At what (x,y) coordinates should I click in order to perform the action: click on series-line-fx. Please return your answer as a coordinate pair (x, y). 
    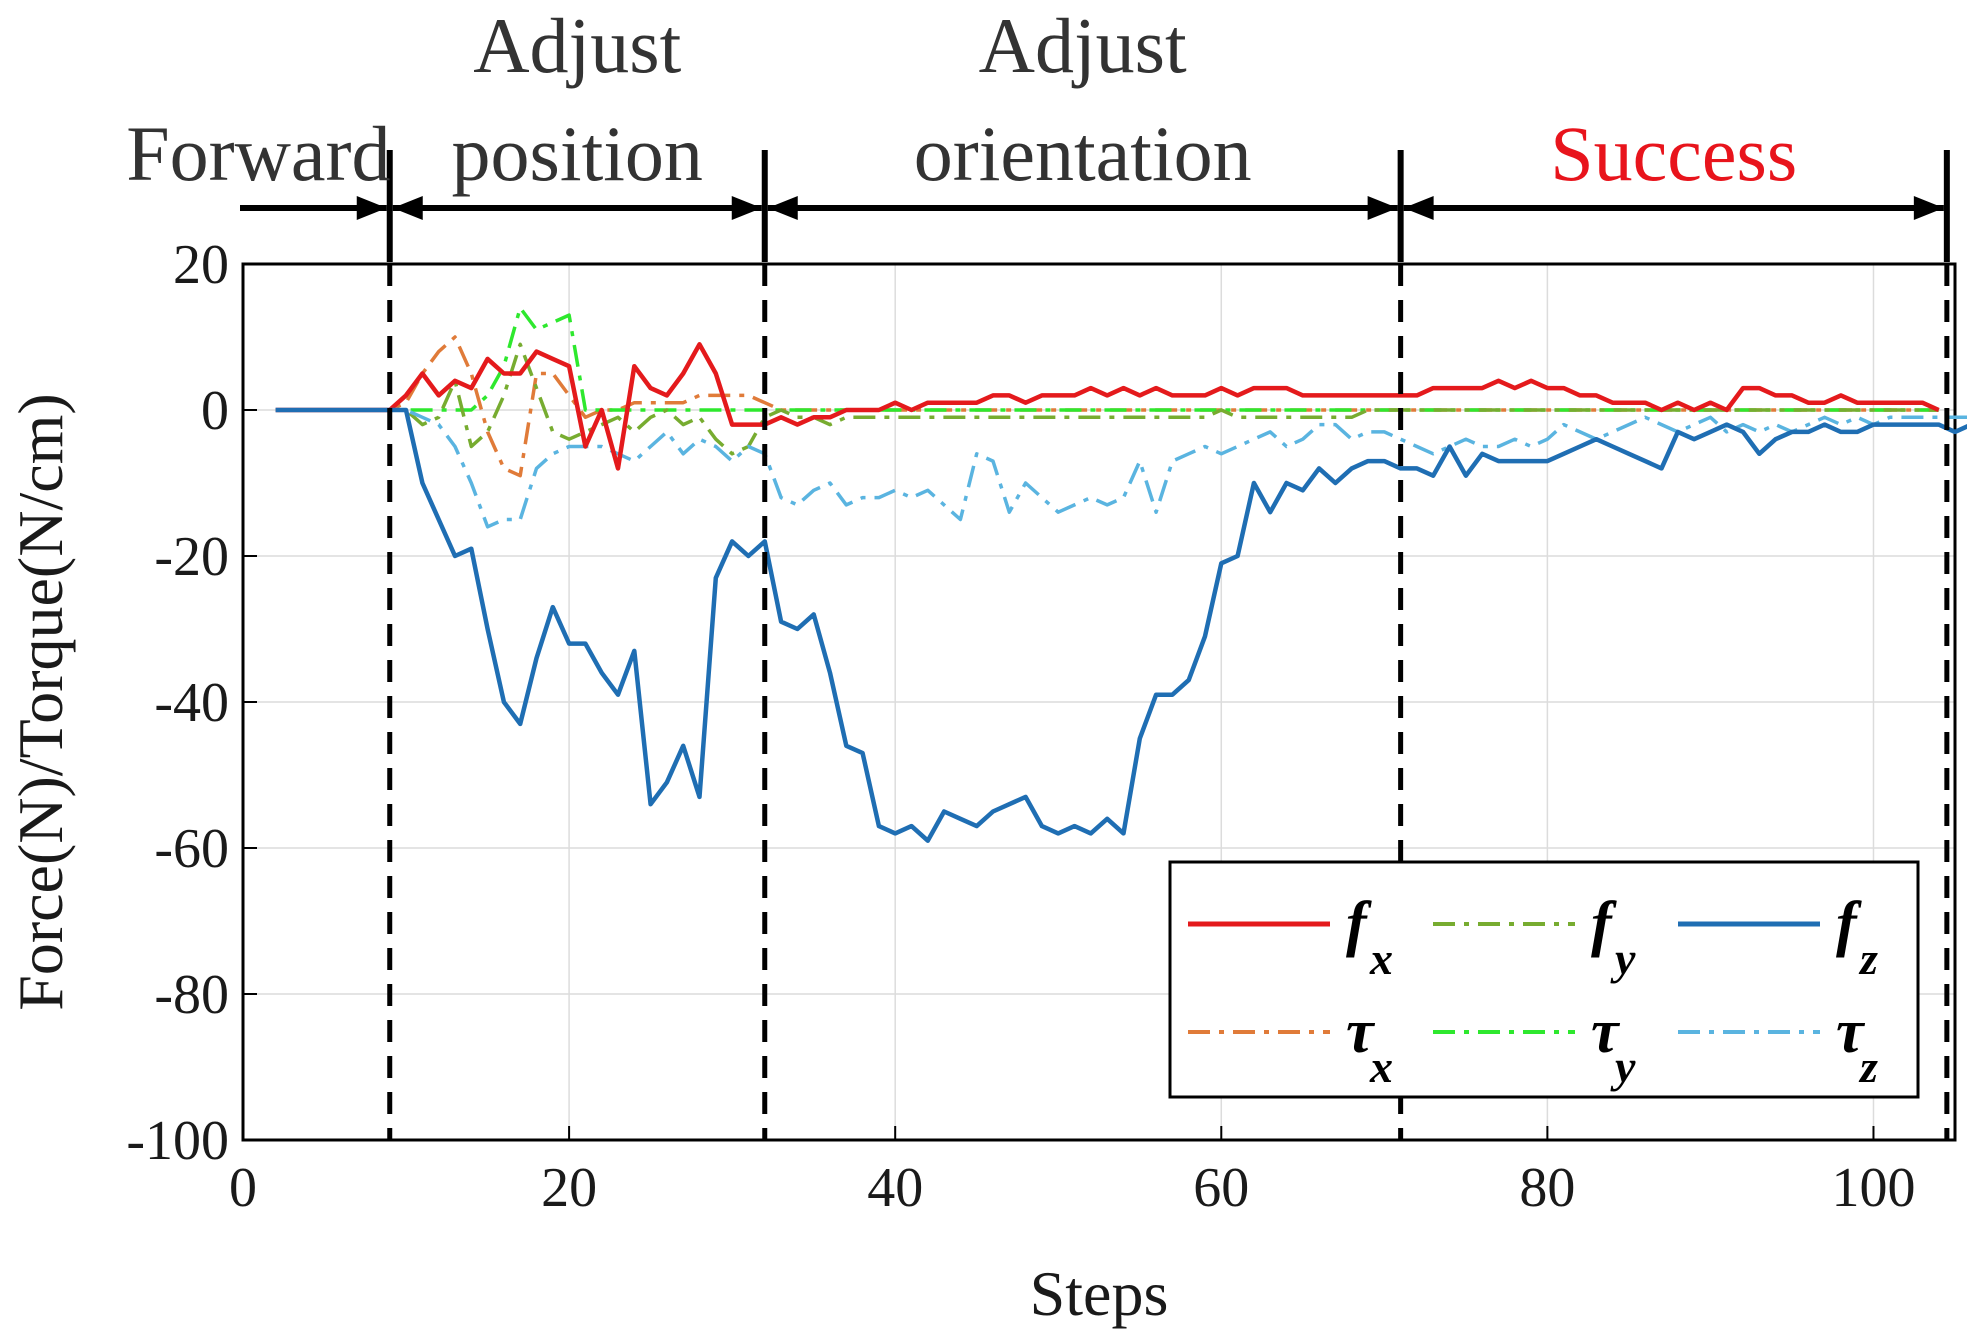
    Looking at the image, I should click on (1107, 406).